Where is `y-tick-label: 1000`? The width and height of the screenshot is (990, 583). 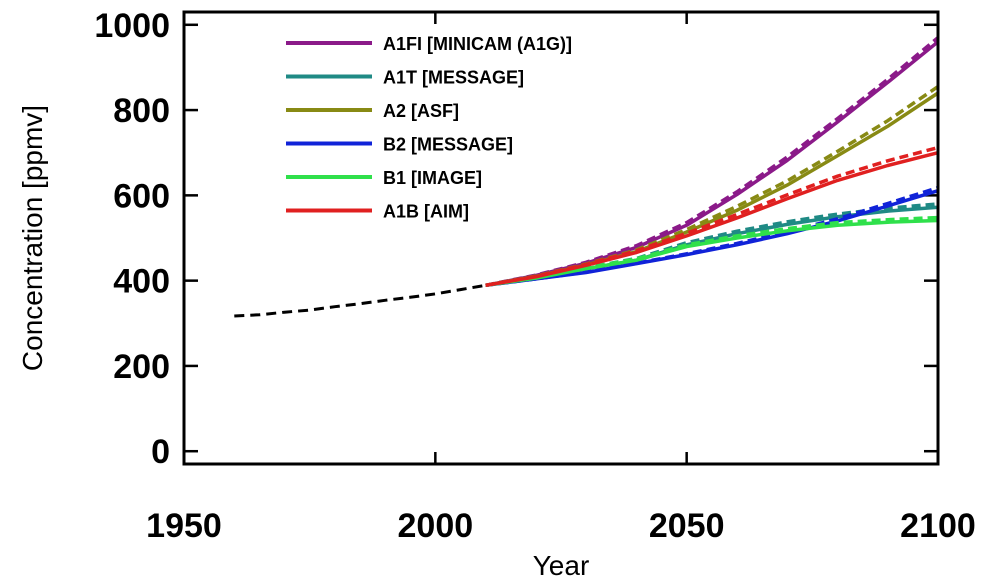 y-tick-label: 1000 is located at coordinates (132, 26).